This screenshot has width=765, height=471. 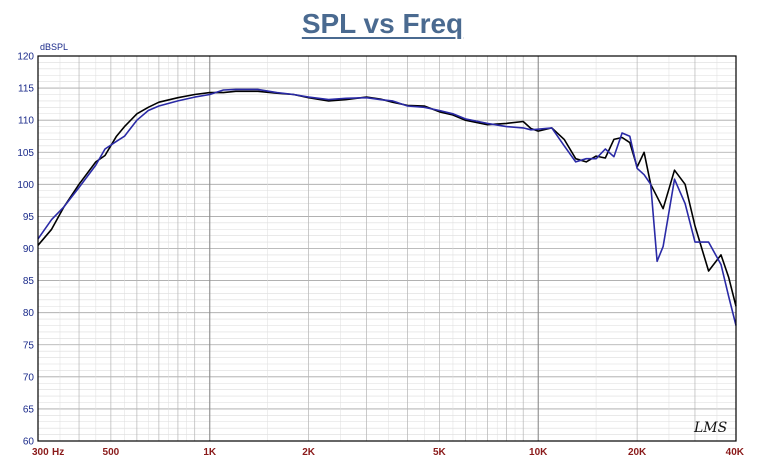 What do you see at coordinates (710, 428) in the screenshot?
I see `lms-watermark: LMS` at bounding box center [710, 428].